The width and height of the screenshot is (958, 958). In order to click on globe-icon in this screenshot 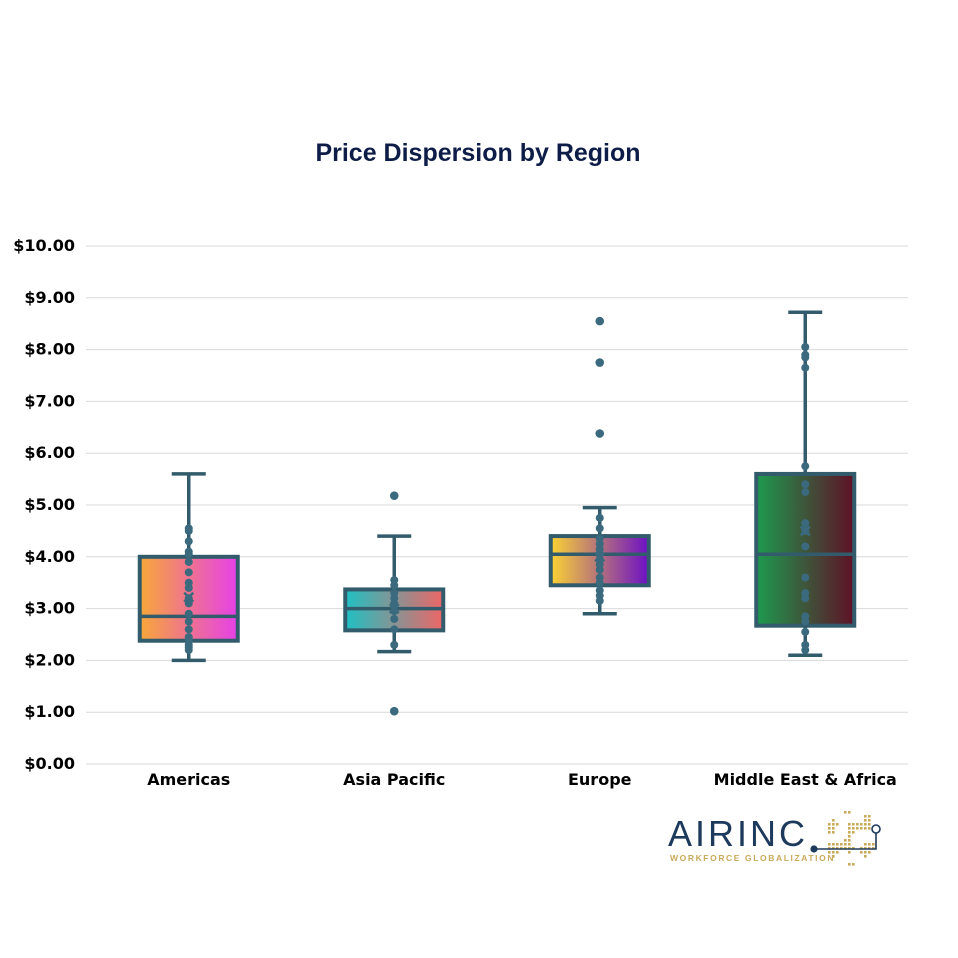, I will do `click(845, 838)`.